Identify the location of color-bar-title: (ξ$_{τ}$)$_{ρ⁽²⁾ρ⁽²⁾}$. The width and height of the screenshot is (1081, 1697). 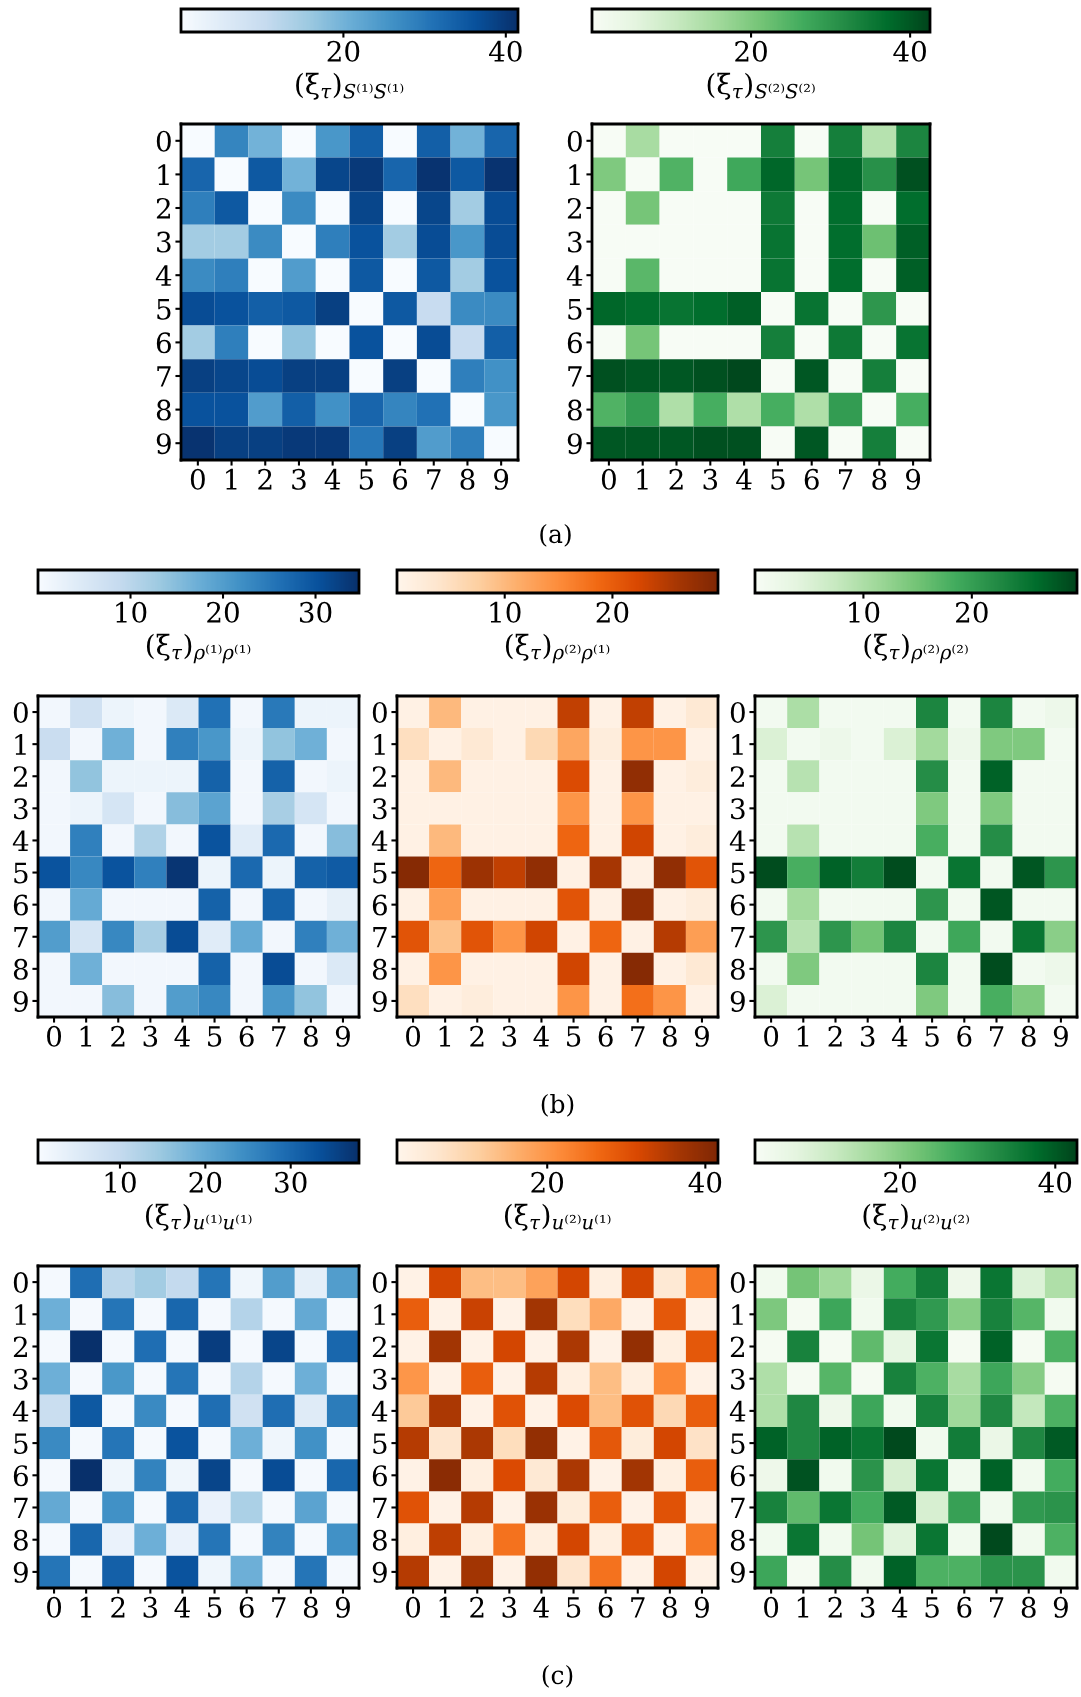
(916, 648).